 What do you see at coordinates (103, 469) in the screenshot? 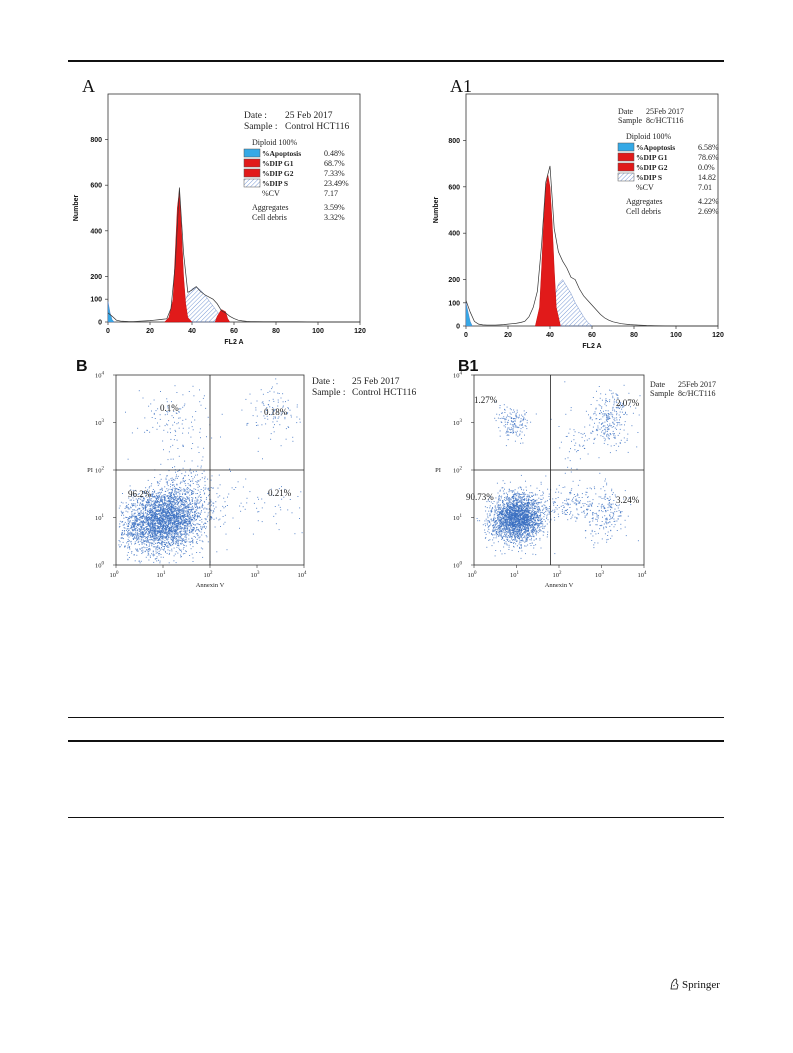
I see `y-tick-exponent: 2` at bounding box center [103, 469].